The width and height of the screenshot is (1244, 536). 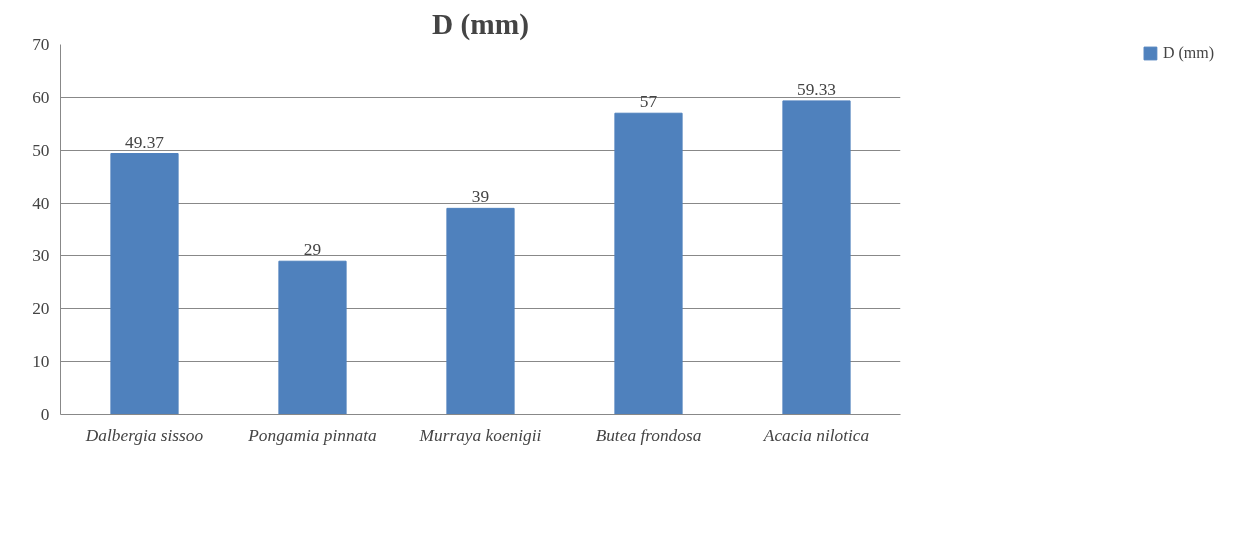 I want to click on data-label: 29, so click(x=312, y=250).